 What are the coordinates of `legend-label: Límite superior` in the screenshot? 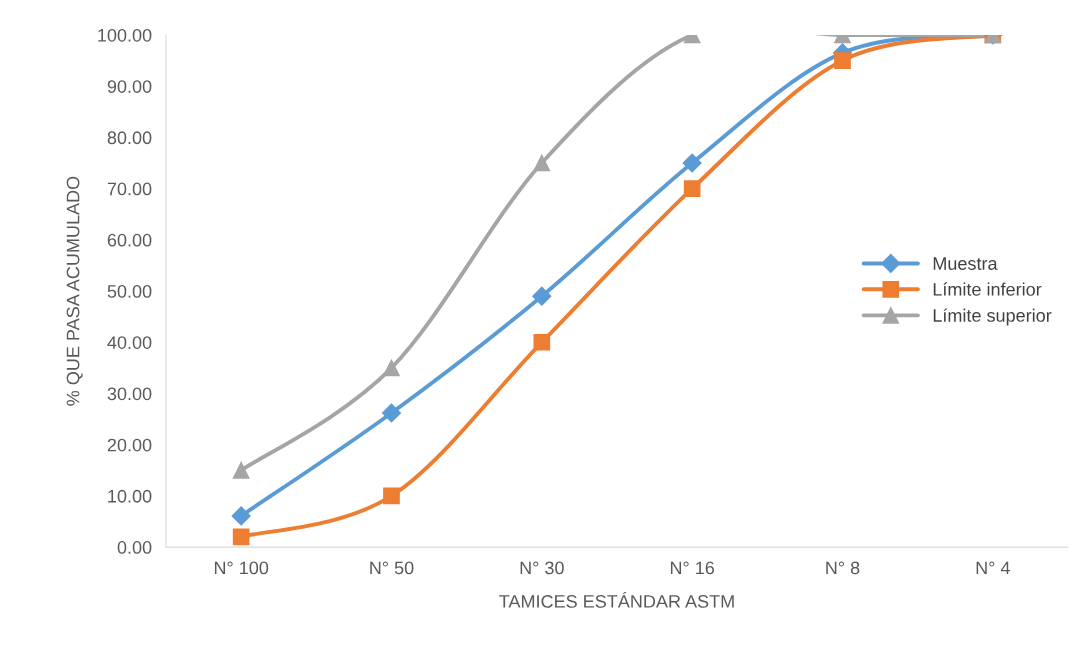 It's located at (992, 317).